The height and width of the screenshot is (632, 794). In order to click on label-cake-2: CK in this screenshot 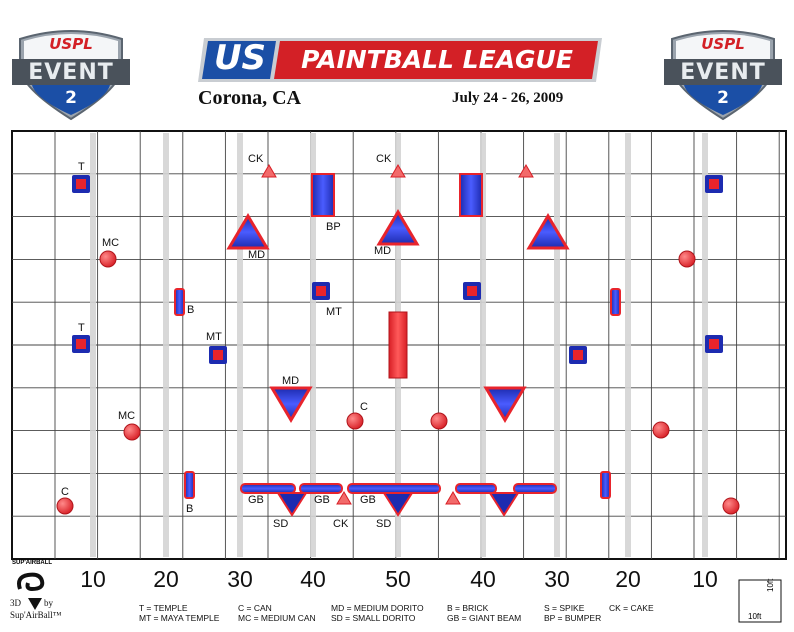, I will do `click(384, 159)`.